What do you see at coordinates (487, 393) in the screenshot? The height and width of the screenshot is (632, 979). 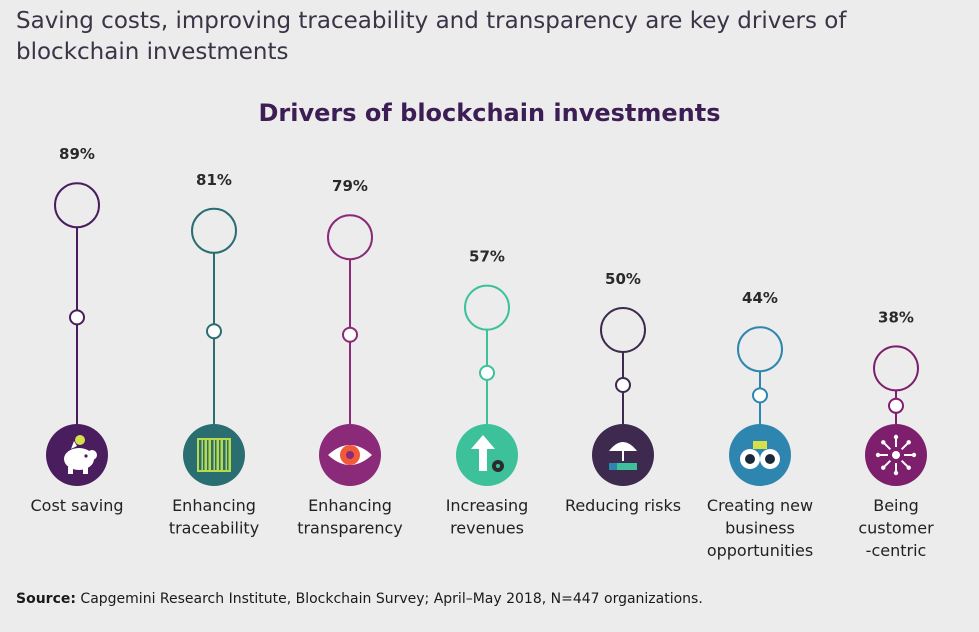 I see `driver-lollipop: 57% Increasing revenues` at bounding box center [487, 393].